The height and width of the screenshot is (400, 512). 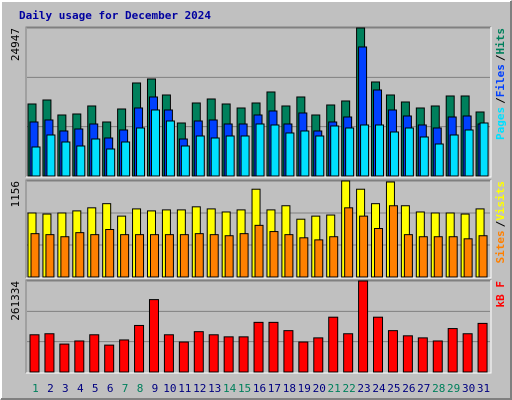 What do you see at coordinates (393, 388) in the screenshot?
I see `x-tick-label: 25` at bounding box center [393, 388].